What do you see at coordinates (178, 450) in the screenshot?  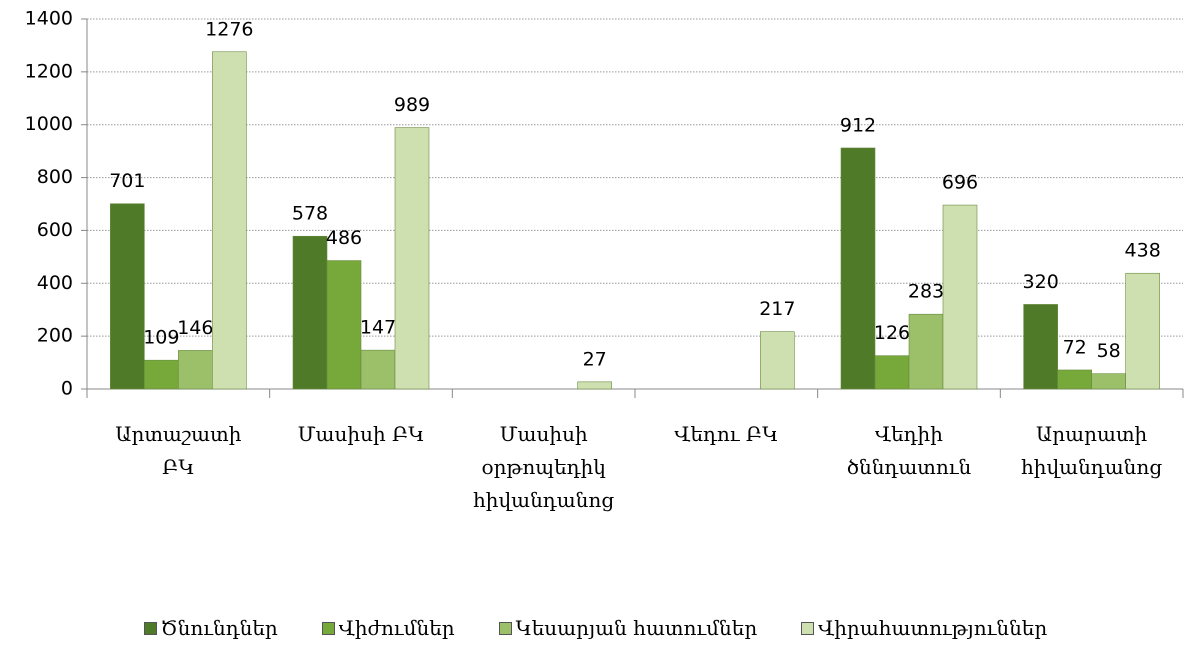 I see `x-tick-label: Արտաշատի ԲԿ` at bounding box center [178, 450].